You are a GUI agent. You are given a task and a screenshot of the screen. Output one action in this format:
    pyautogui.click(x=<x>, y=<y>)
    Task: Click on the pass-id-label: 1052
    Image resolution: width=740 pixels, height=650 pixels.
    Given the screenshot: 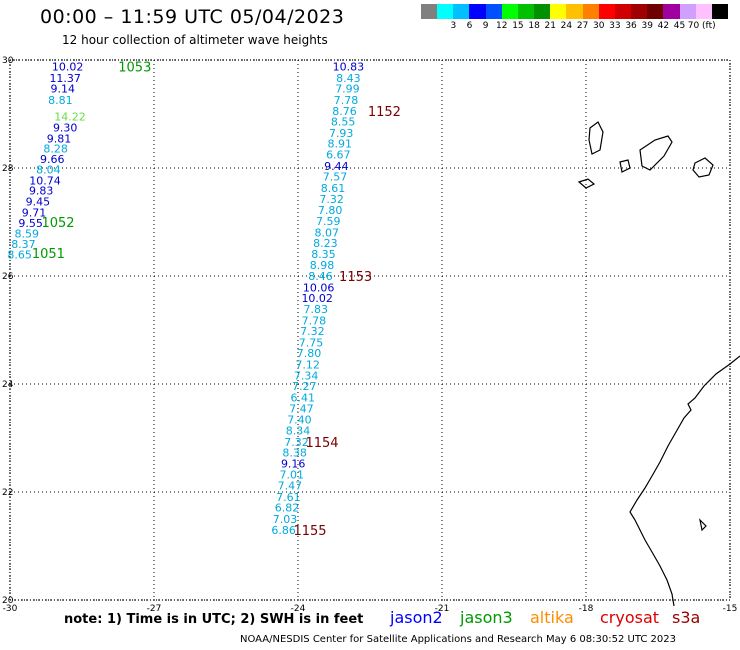 What is the action you would take?
    pyautogui.click(x=57, y=223)
    